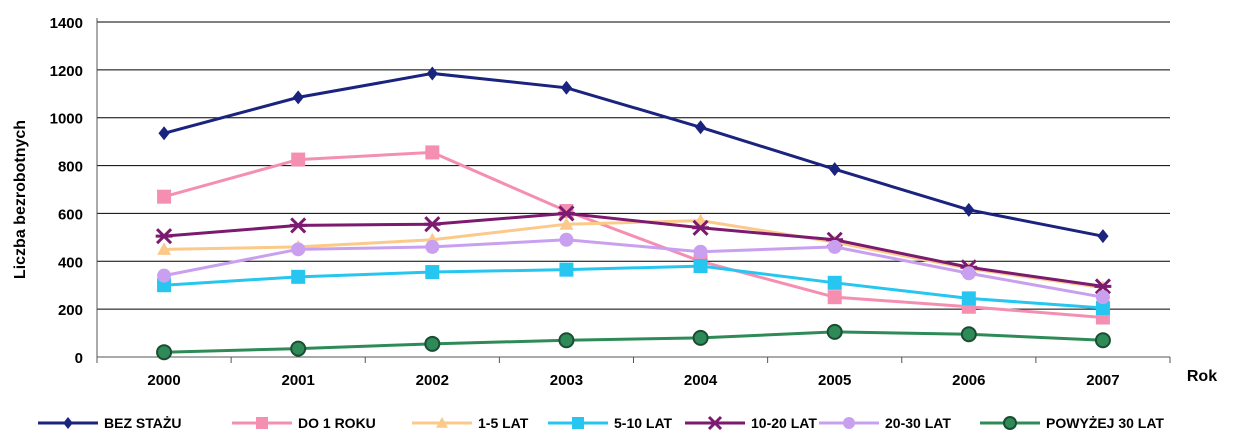 This screenshot has width=1235, height=437. I want to click on x-tick-label: 2003, so click(566, 380).